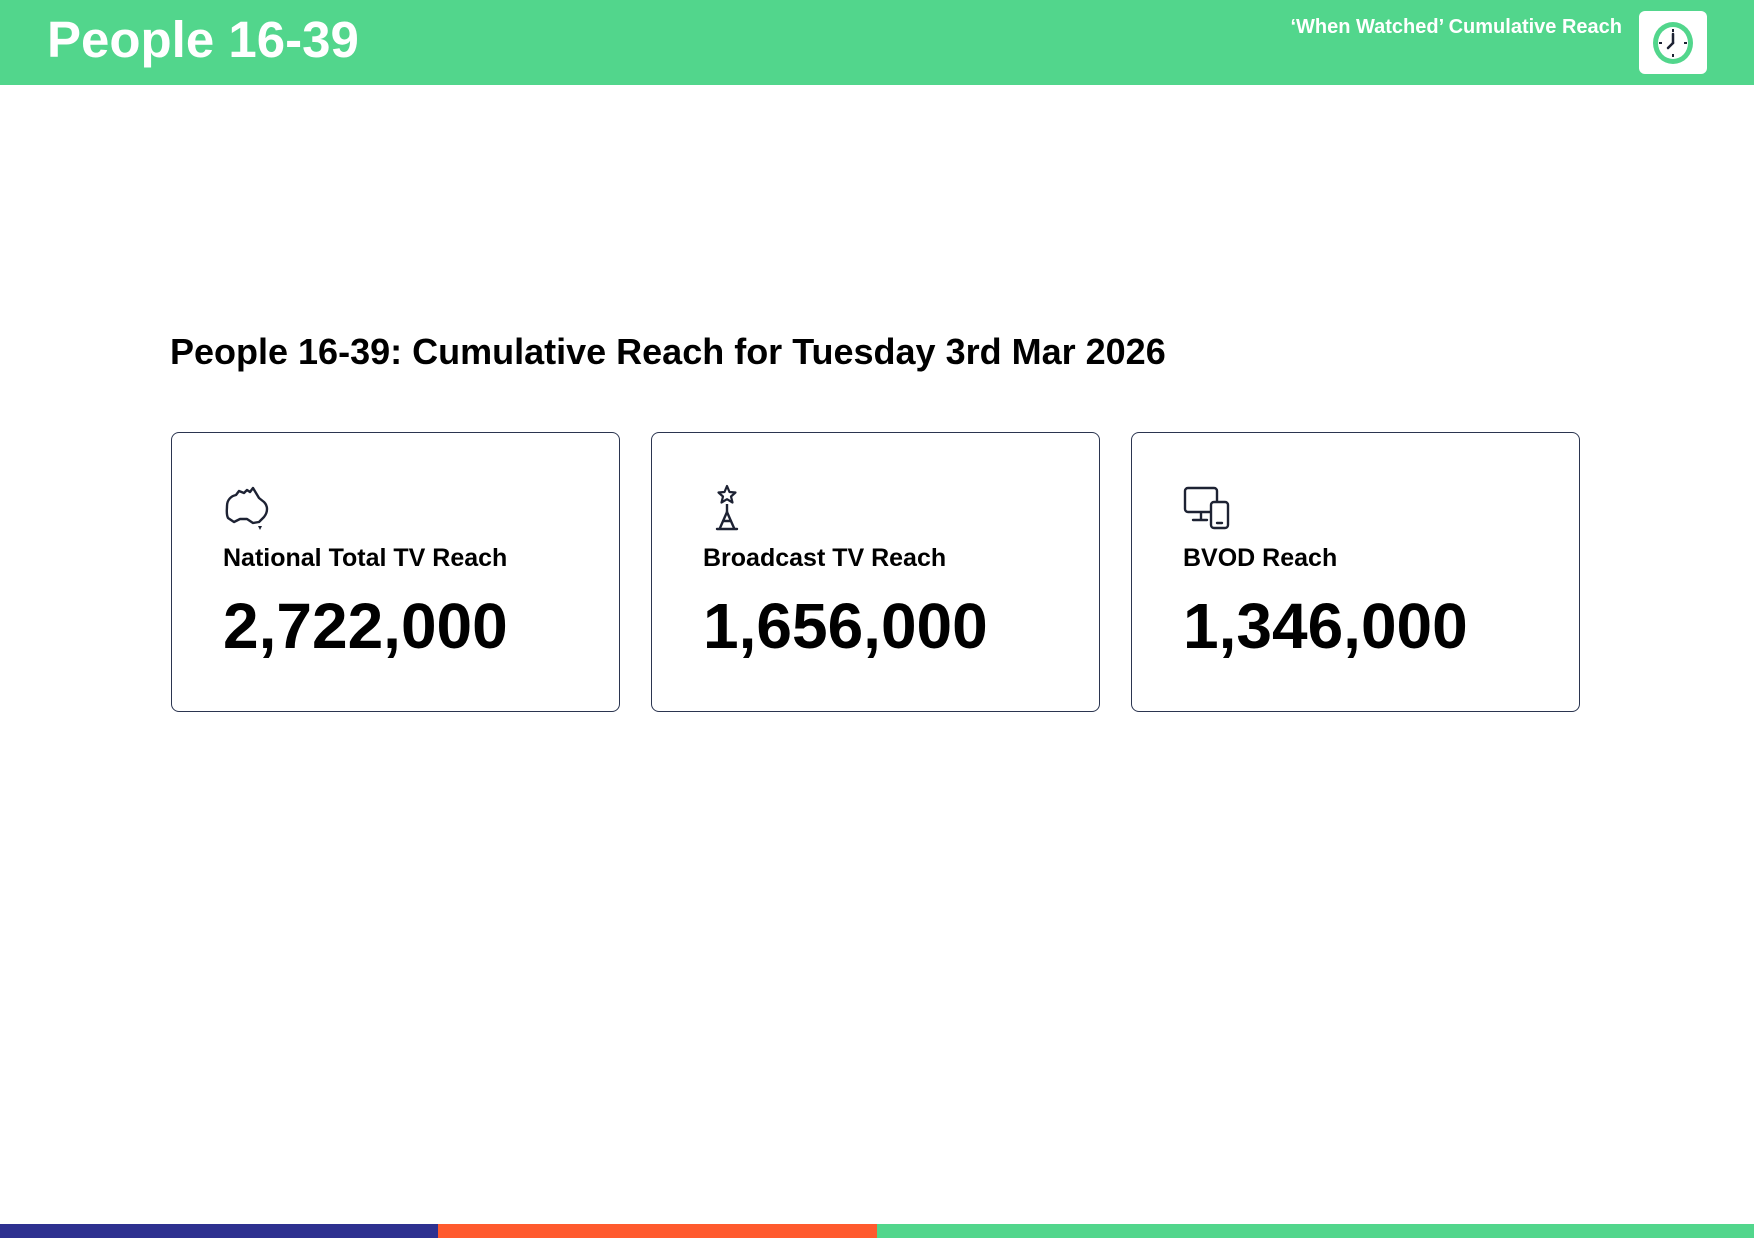 The width and height of the screenshot is (1754, 1241). Describe the element at coordinates (825, 558) in the screenshot. I see `card-label: Broadcast TV Reach` at that location.